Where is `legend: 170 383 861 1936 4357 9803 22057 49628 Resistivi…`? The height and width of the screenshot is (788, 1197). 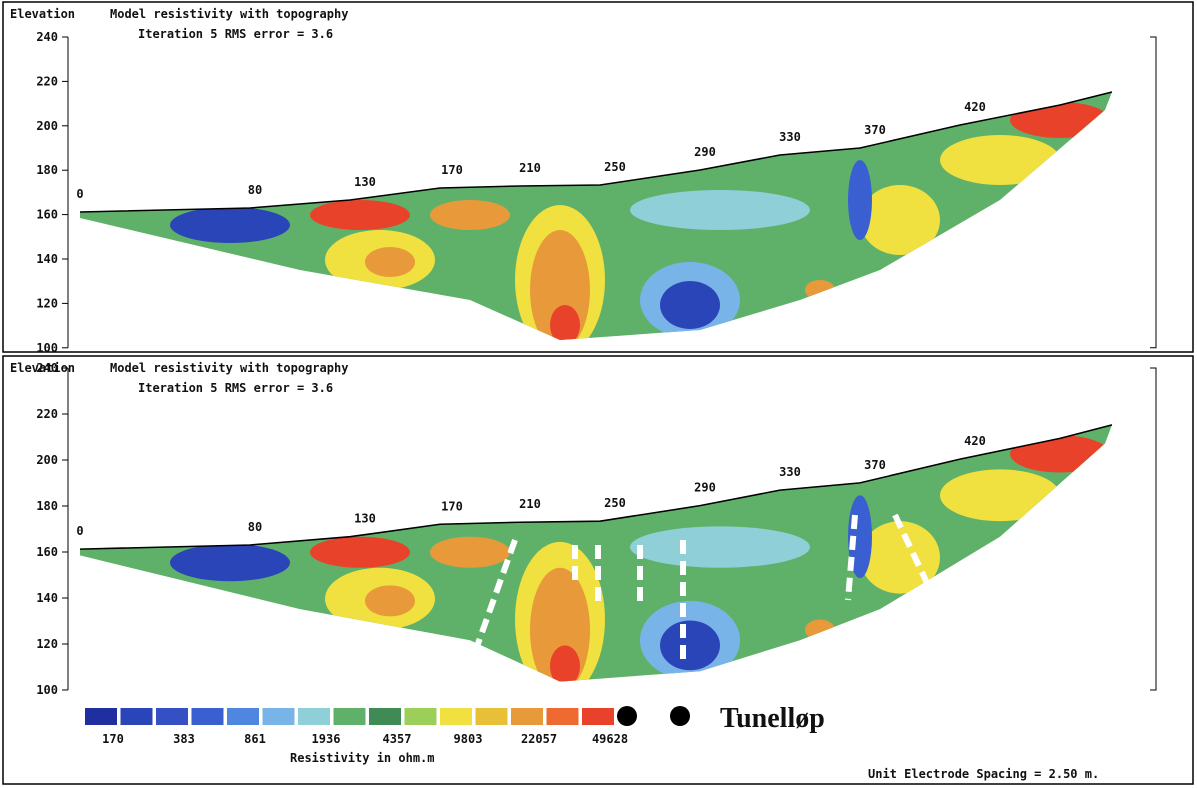
legend: 170 383 861 1936 4357 9803 22057 49628 Resistivi… is located at coordinates (455, 734).